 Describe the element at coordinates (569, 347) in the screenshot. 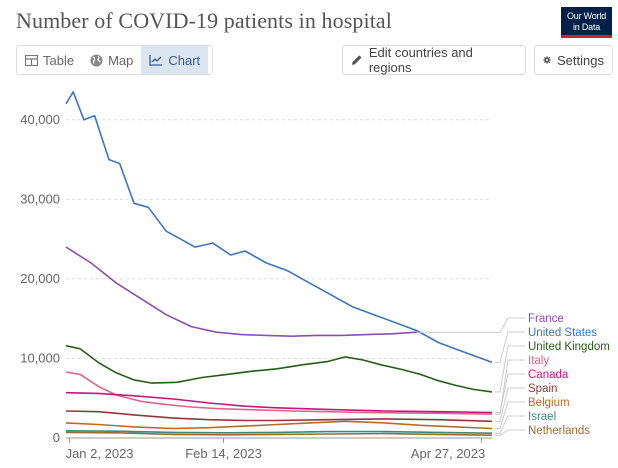

I see `legend-label-united-kingdom: United Kingdom` at that location.